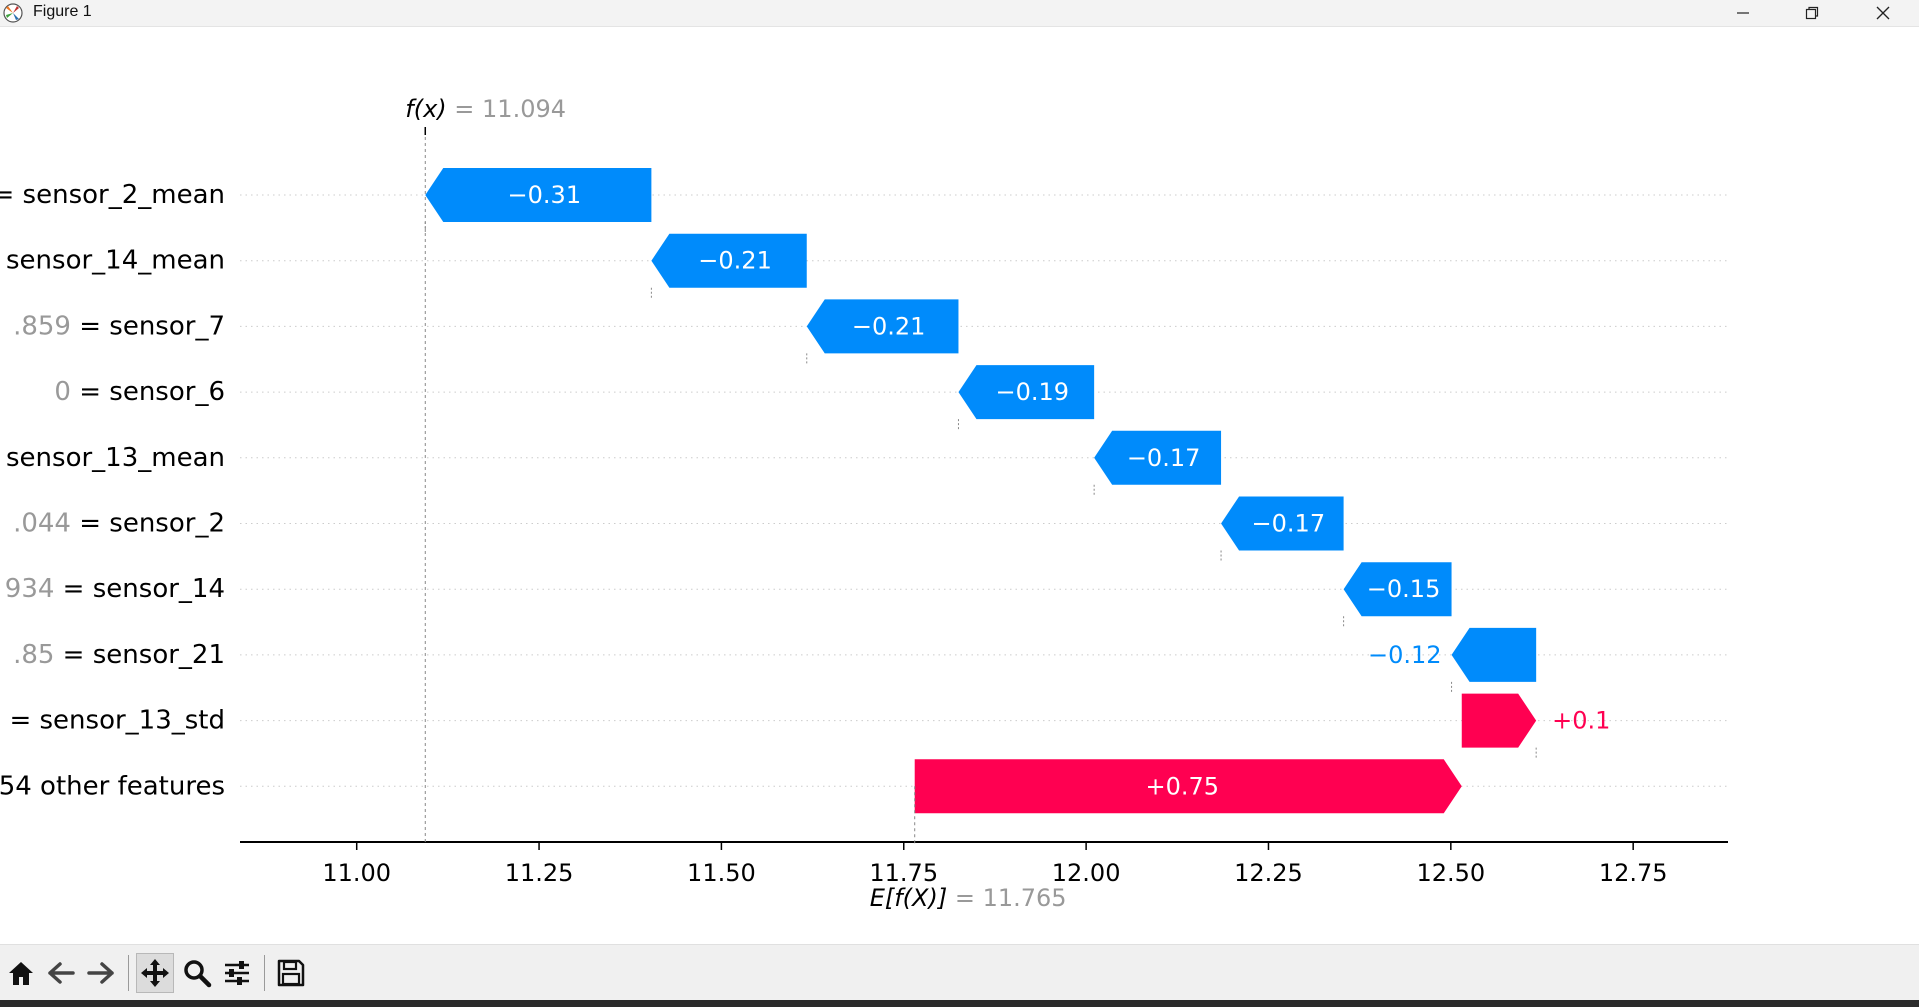  What do you see at coordinates (115, 261) in the screenshot?
I see `feature-label: sensor_14_mean` at bounding box center [115, 261].